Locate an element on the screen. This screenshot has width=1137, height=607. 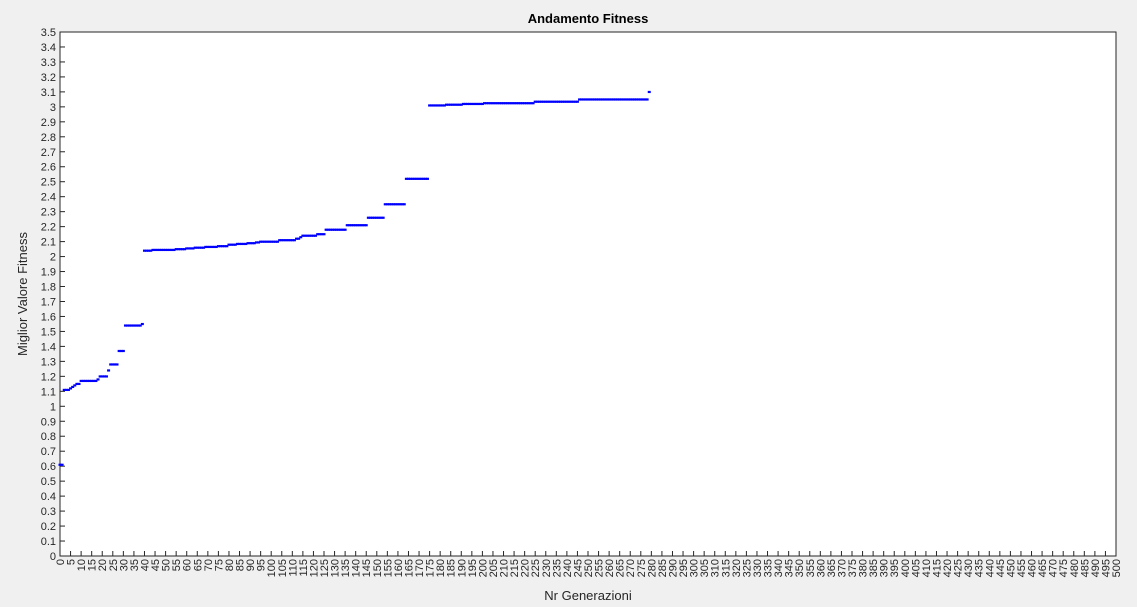
y-tick-label: 1.2 is located at coordinates (48, 377).